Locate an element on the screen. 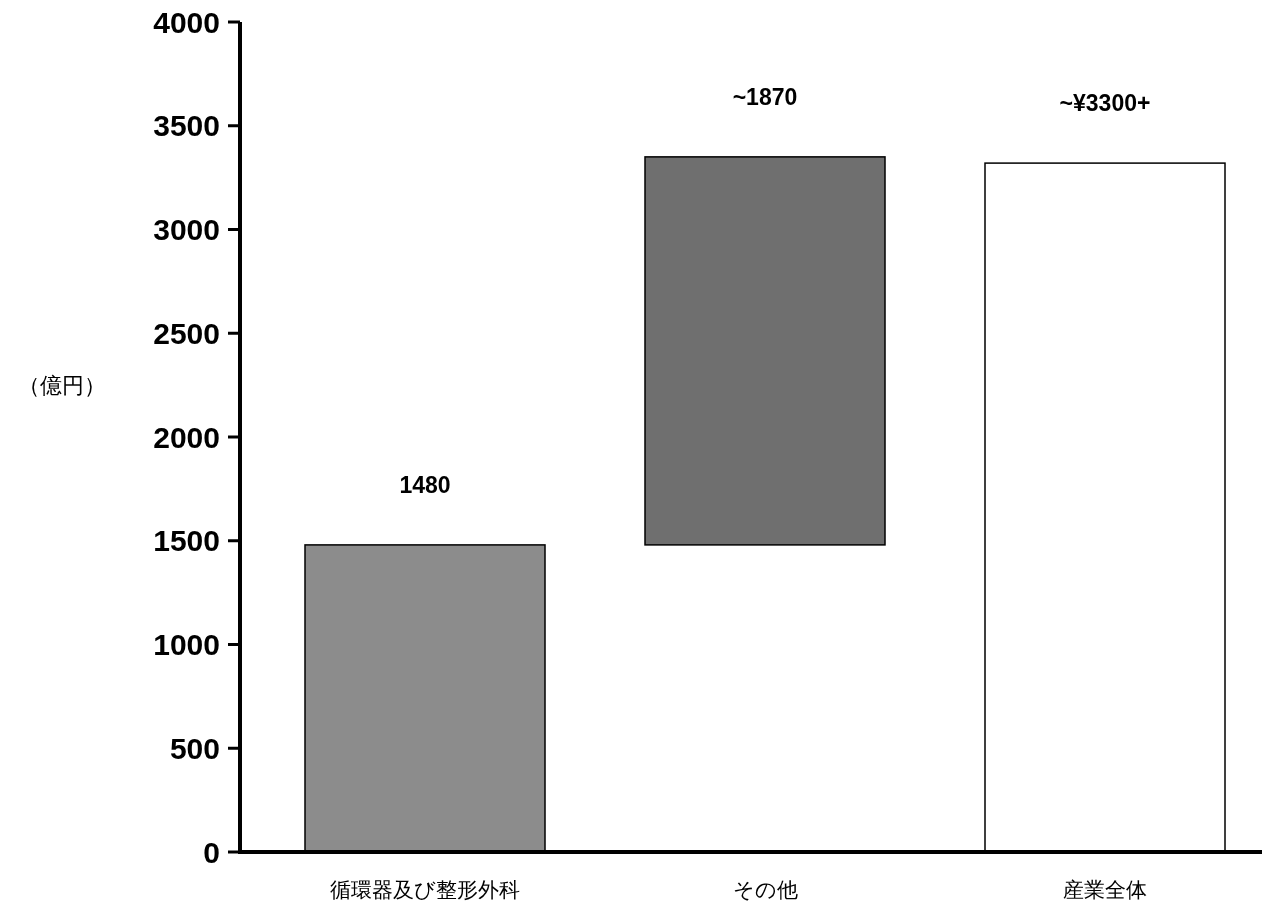 Image resolution: width=1263 pixels, height=913 pixels. y-tick-label: 4000 is located at coordinates (186, 22).